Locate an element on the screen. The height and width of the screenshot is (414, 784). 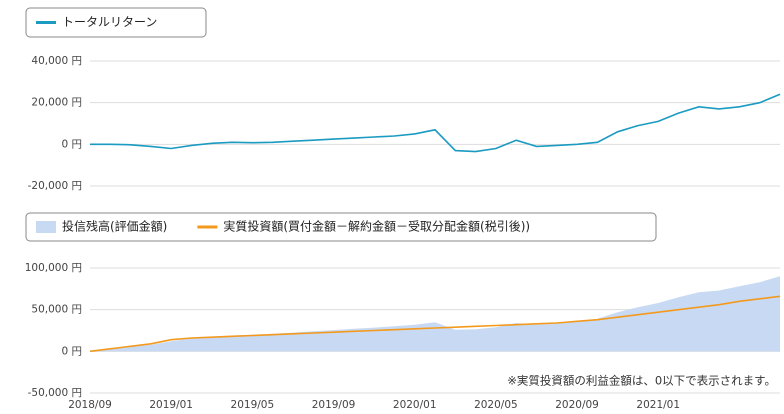
x-tick-label: 2020/05 is located at coordinates (496, 405).